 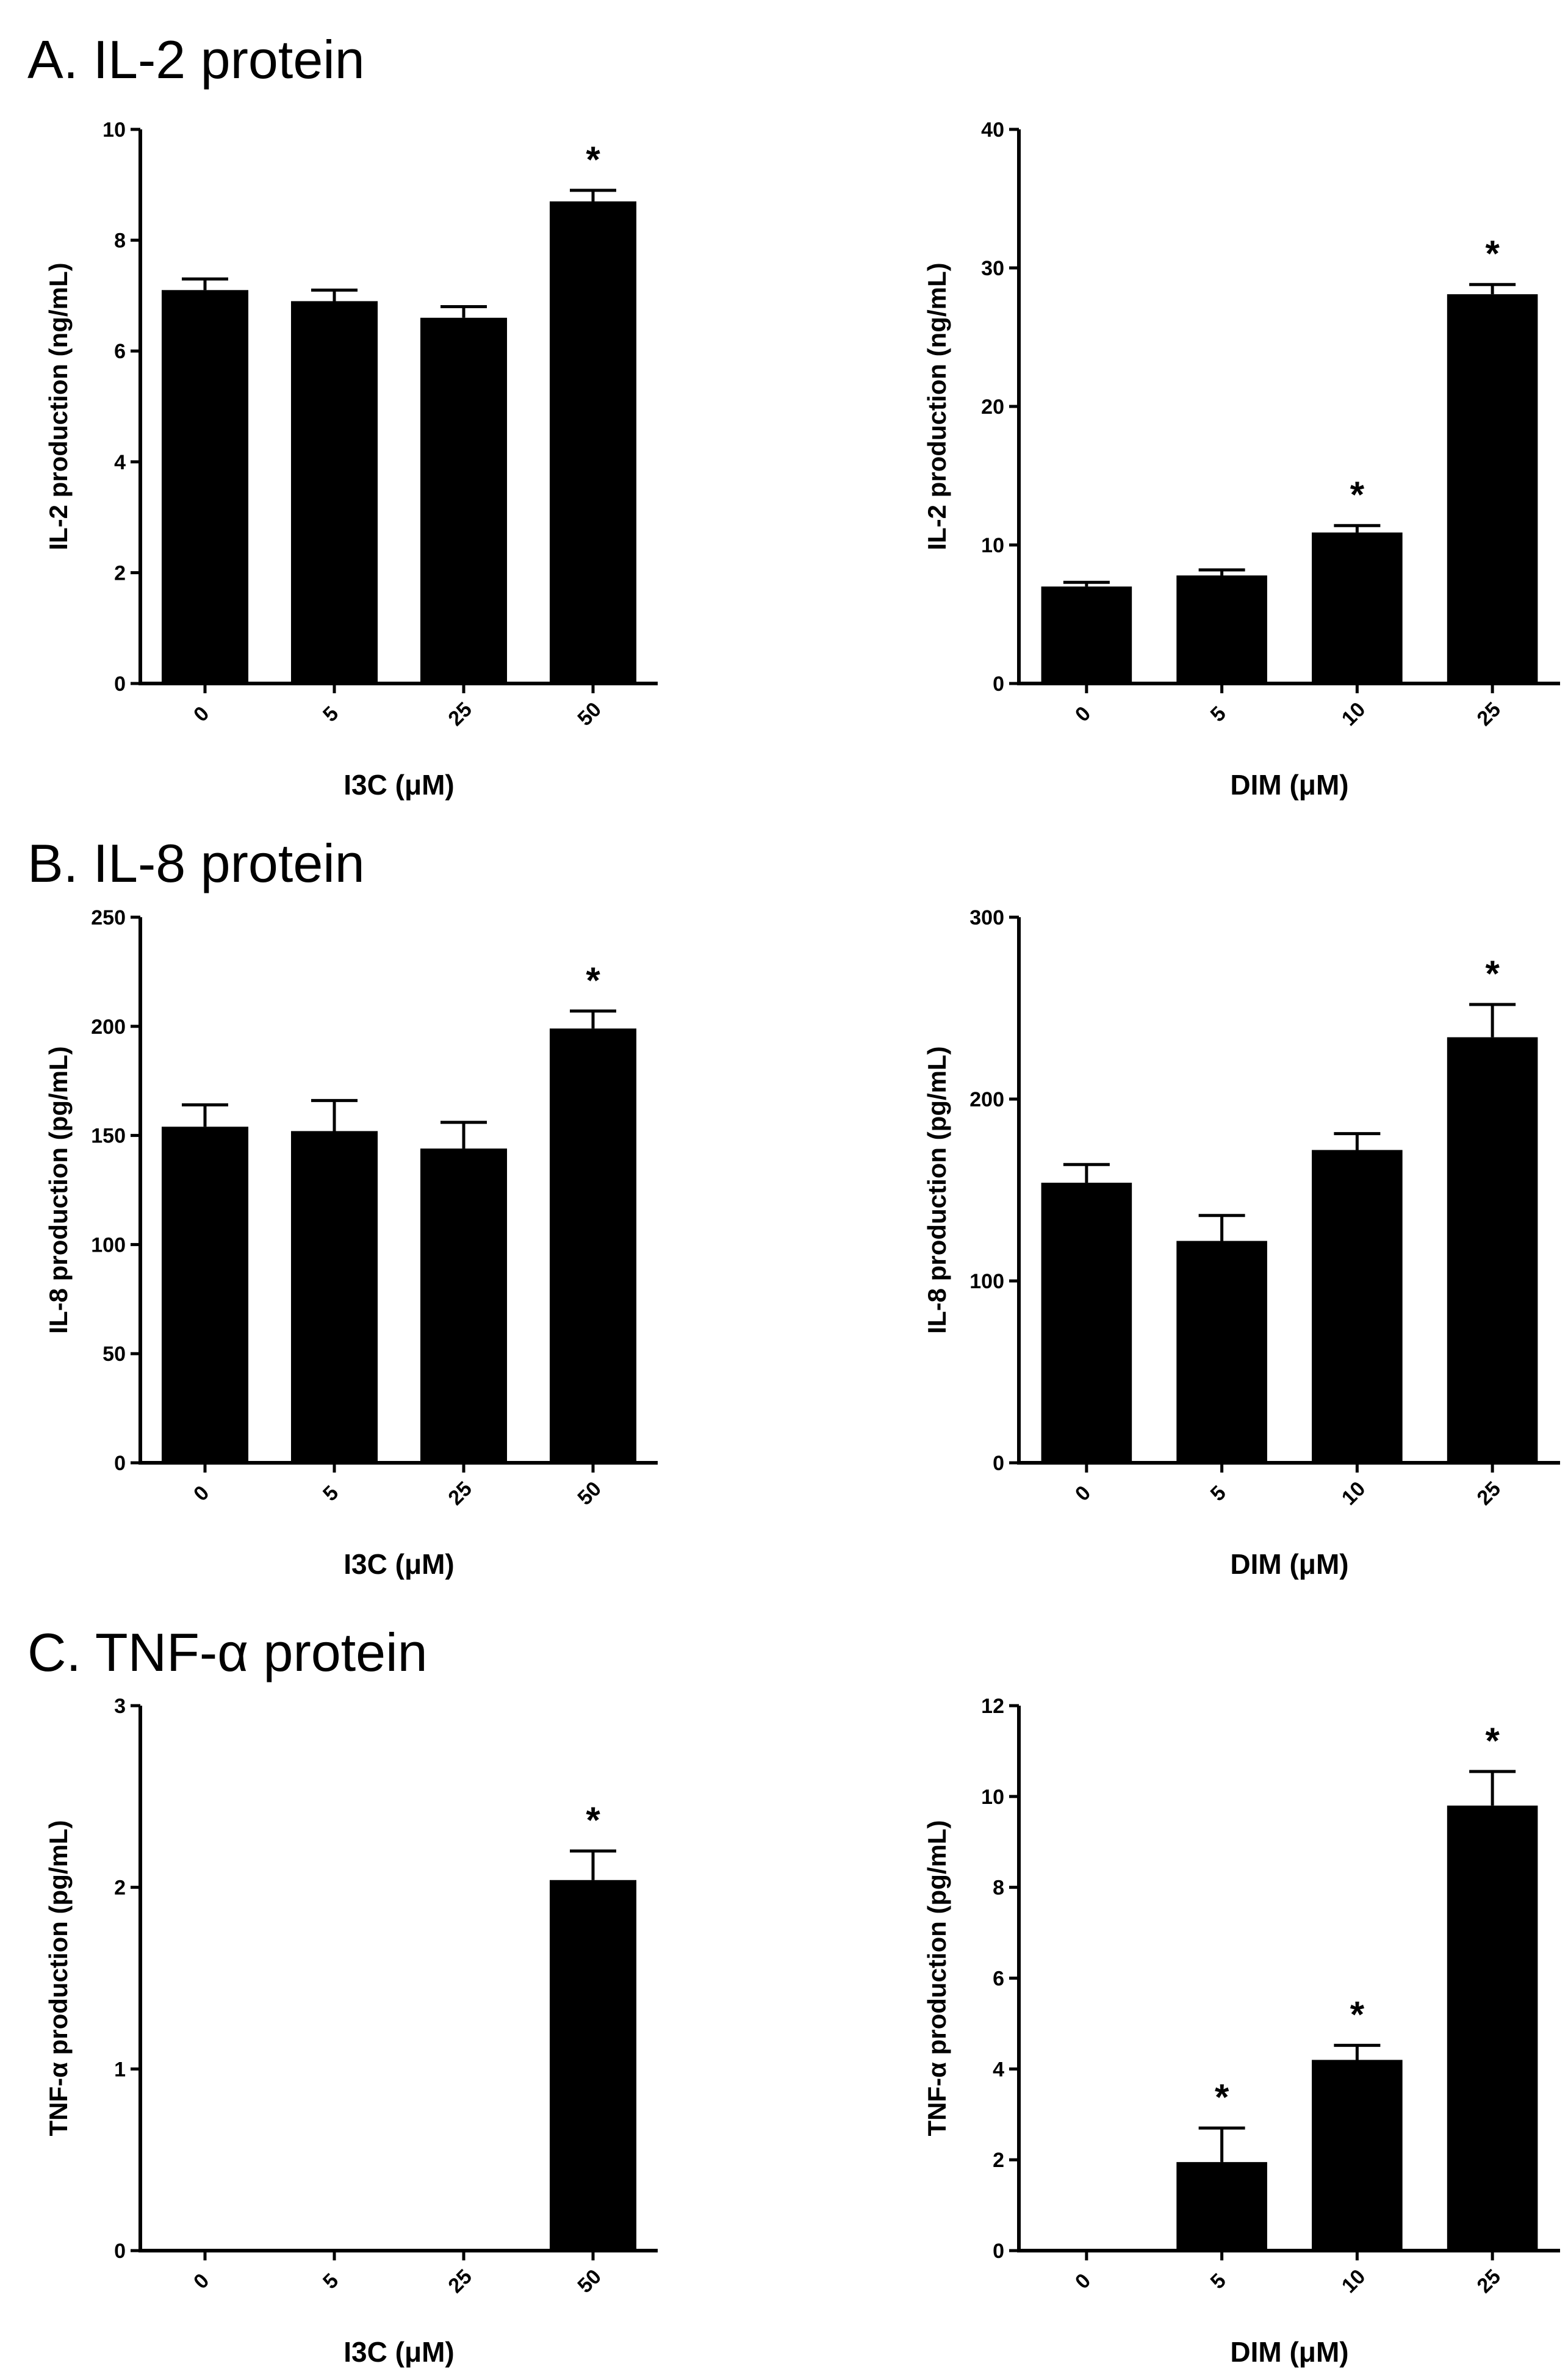 I want to click on panel-b-right-y-tick-label: 100, so click(x=987, y=1281).